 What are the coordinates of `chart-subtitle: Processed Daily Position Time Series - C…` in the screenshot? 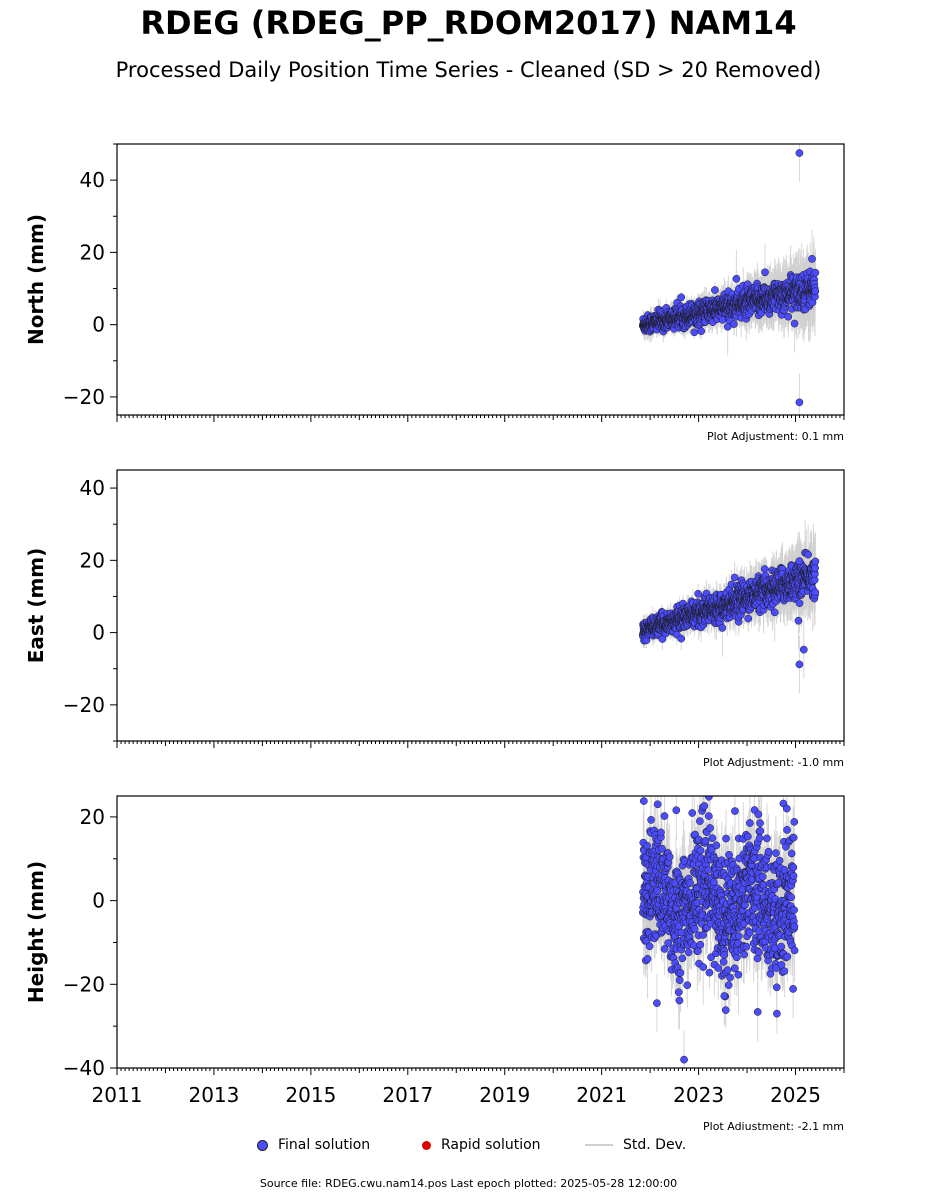 It's located at (468, 70).